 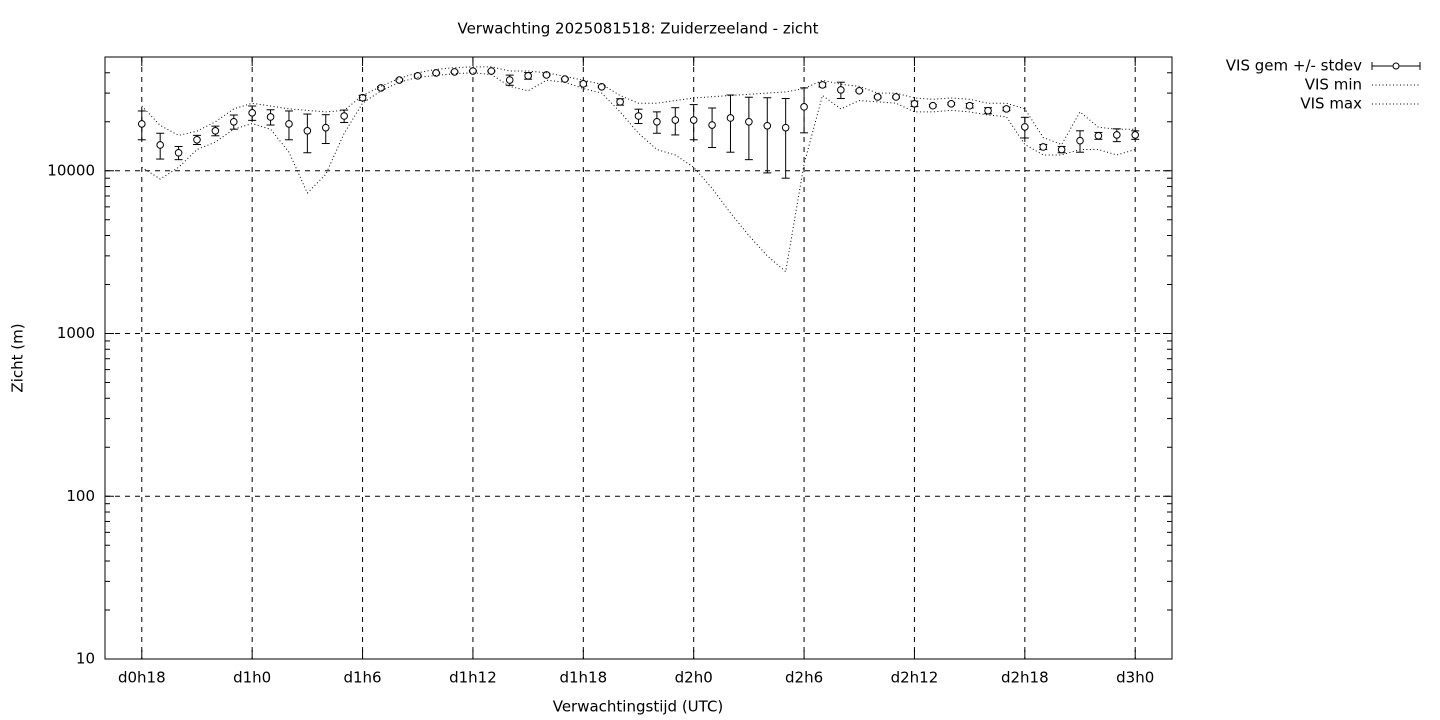 What do you see at coordinates (915, 678) in the screenshot?
I see `x-tick-label: d2h12` at bounding box center [915, 678].